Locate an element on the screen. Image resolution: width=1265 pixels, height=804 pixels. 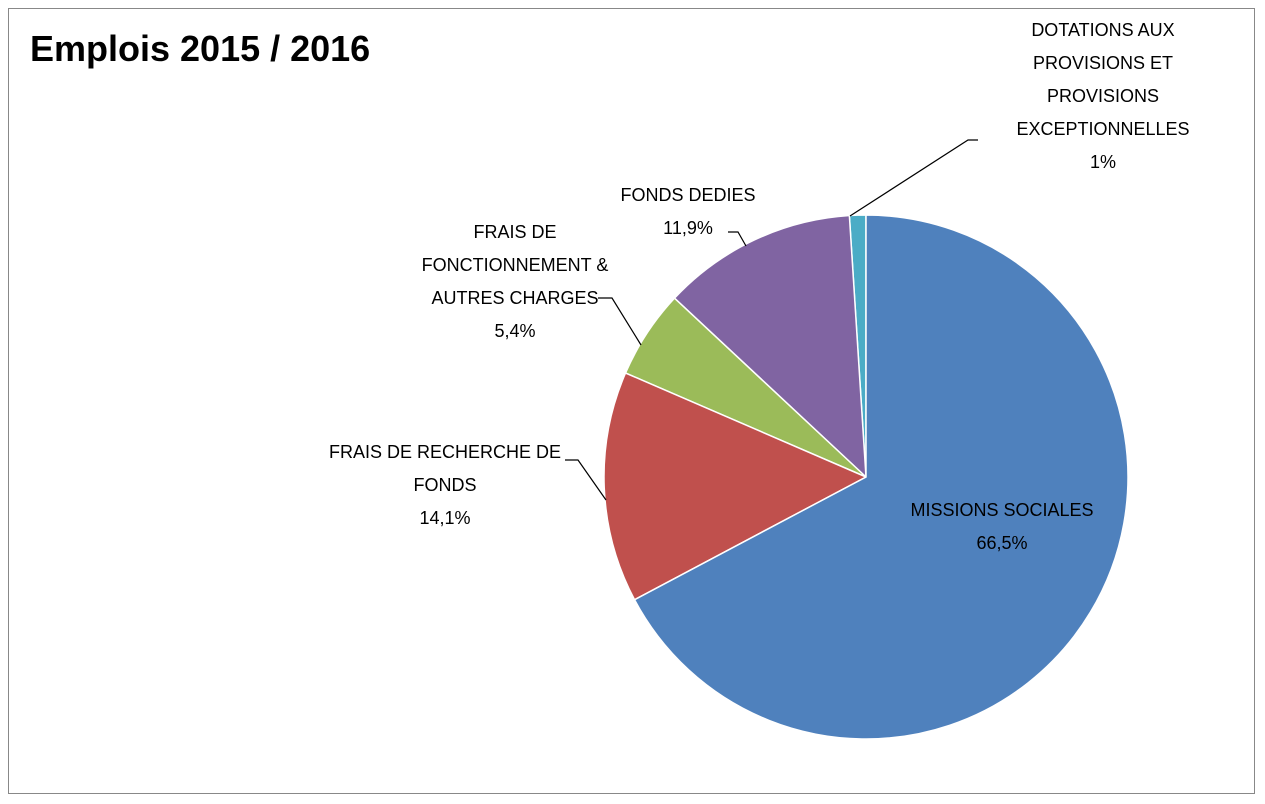
value-label: 1% is located at coordinates (1102, 162).